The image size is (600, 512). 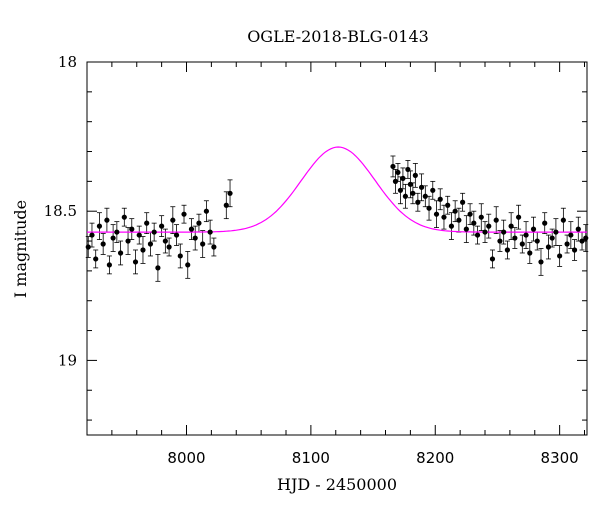 I want to click on x-tick-label: 8200, so click(x=435, y=458).